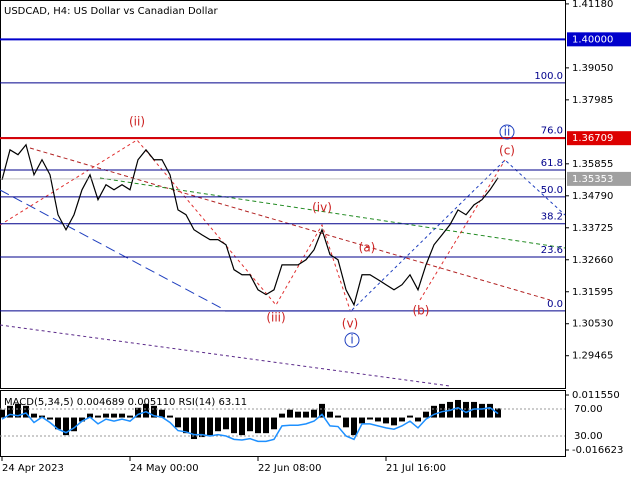 Image resolution: width=640 pixels, height=480 pixels. What do you see at coordinates (592, 5) in the screenshot?
I see `y-tick-label: 1.41180` at bounding box center [592, 5].